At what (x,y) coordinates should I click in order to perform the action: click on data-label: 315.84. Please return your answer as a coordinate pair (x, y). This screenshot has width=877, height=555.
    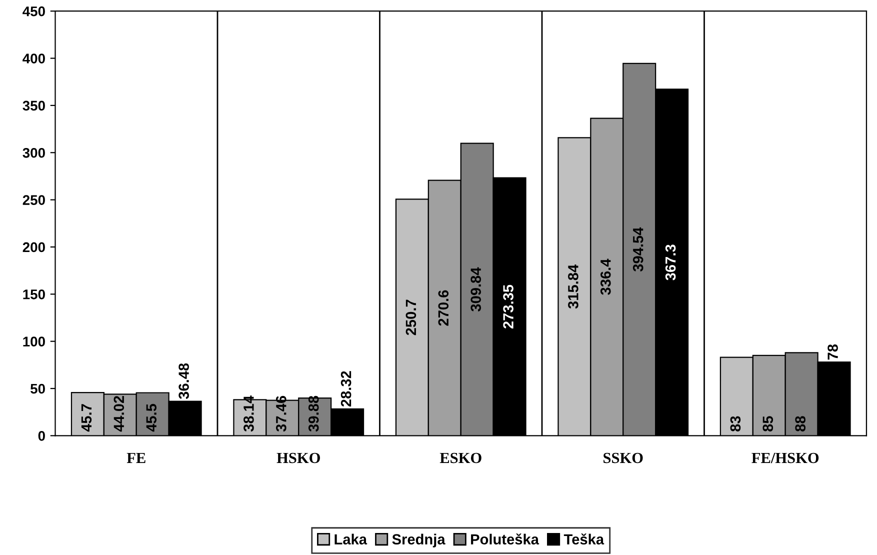
    Looking at the image, I should click on (573, 286).